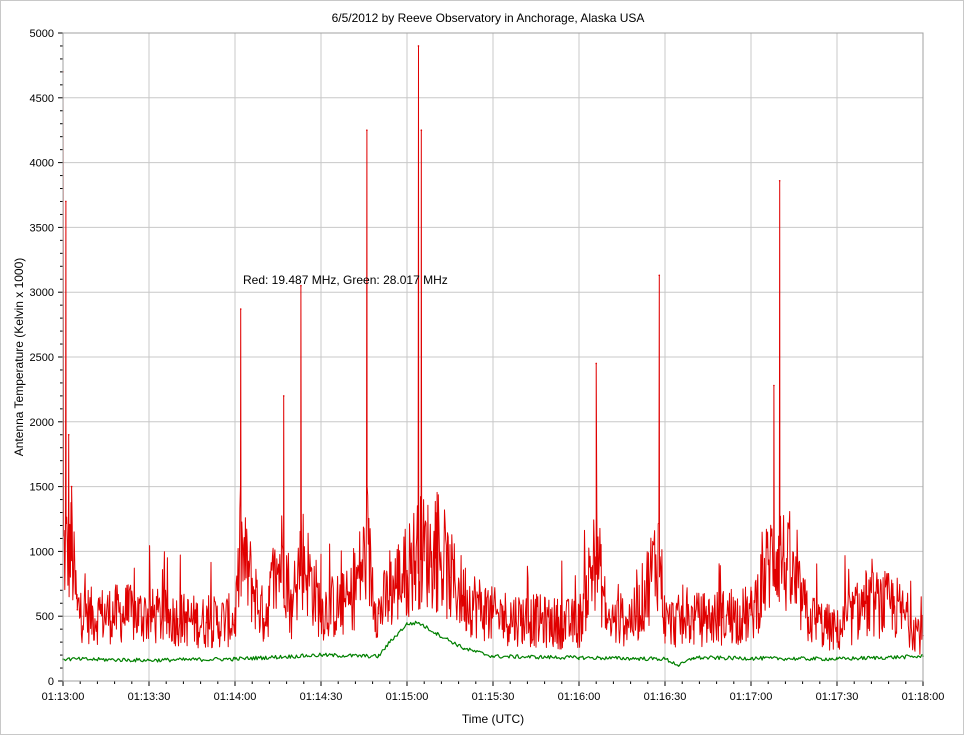 This screenshot has height=739, width=964. Describe the element at coordinates (235, 697) in the screenshot. I see `x-tick-label: 01:14:00` at that location.